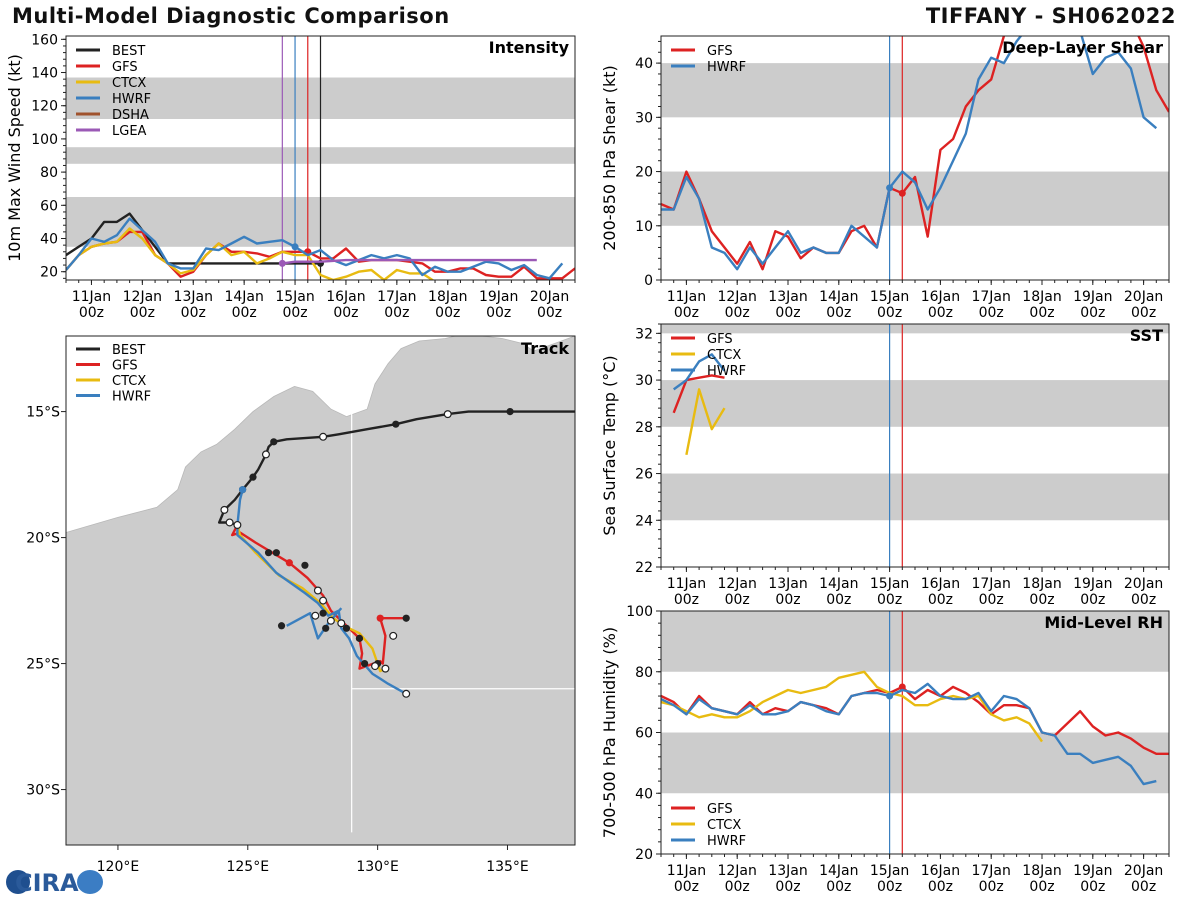  I want to click on shear-ytick-label: 30, so click(644, 118).